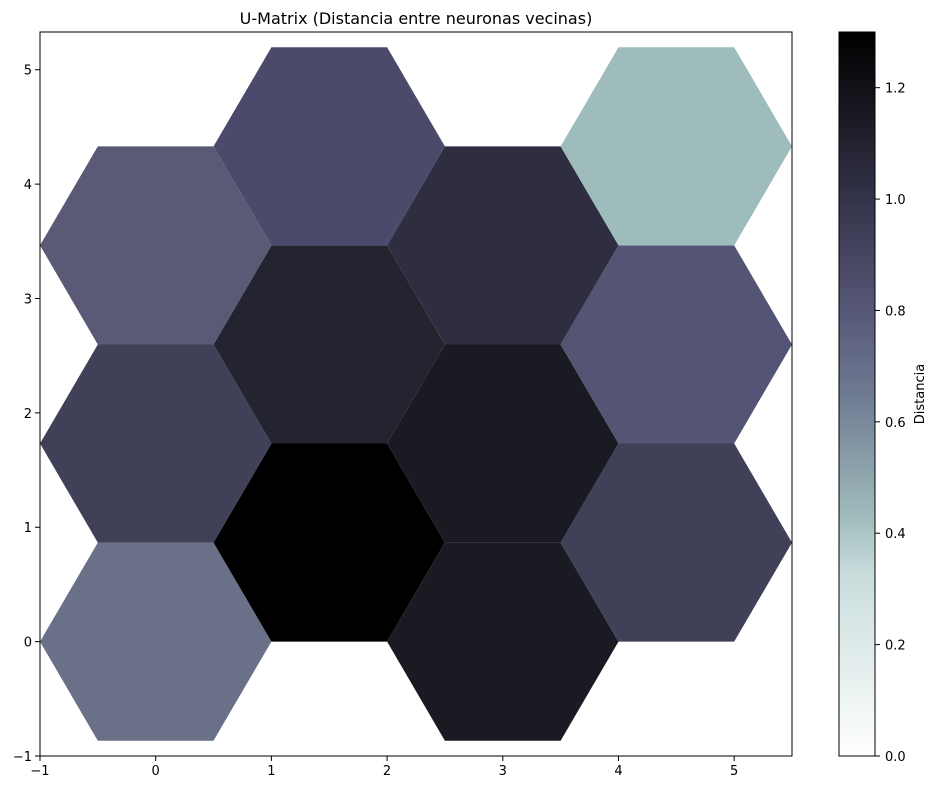 The width and height of the screenshot is (936, 790). Describe the element at coordinates (895, 534) in the screenshot. I see `colorbar-tick-label: 0.4` at that location.